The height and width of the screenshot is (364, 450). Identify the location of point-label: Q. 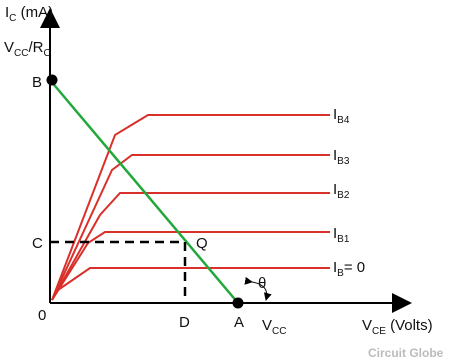
(202, 243).